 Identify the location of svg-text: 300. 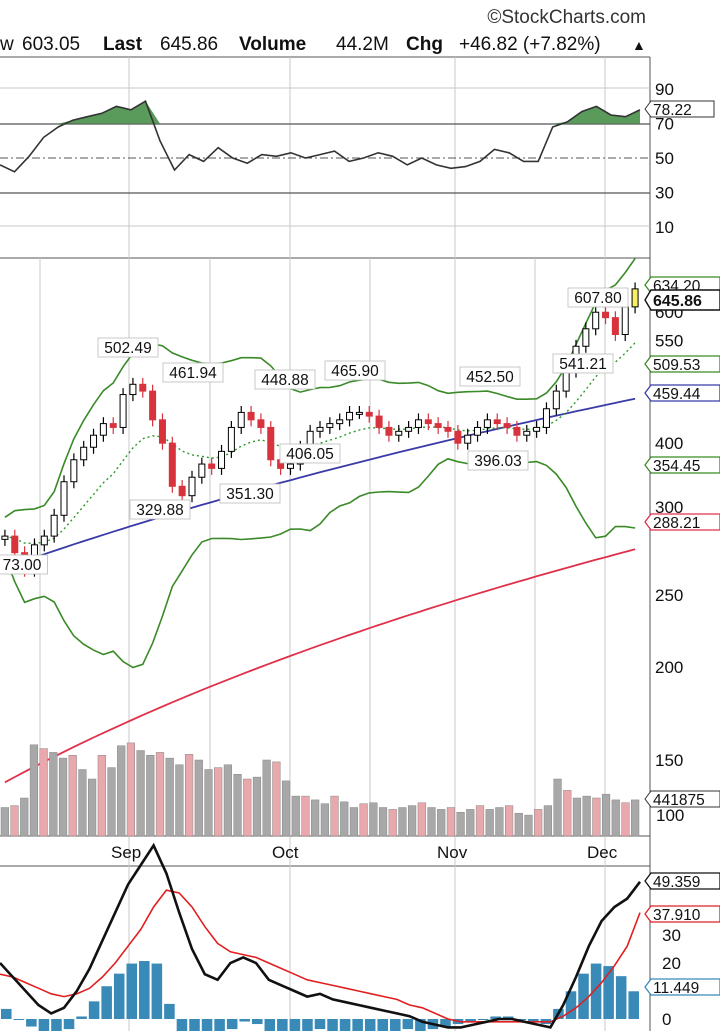
(669, 507).